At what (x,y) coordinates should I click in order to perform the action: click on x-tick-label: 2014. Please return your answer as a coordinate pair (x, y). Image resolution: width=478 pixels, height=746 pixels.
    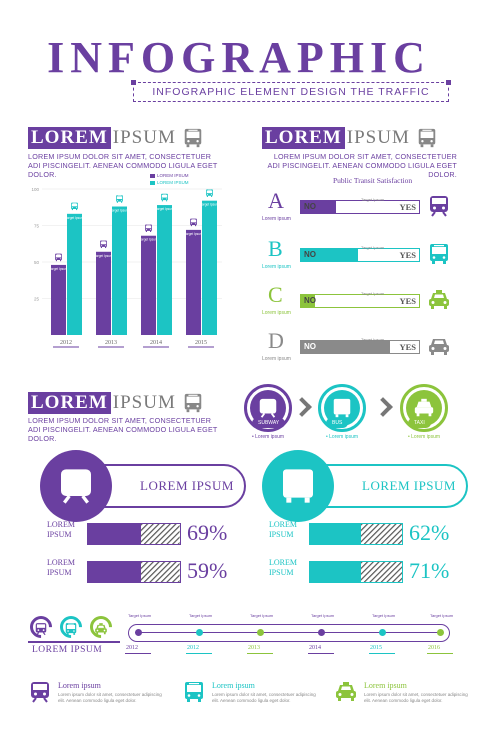
    Looking at the image, I should click on (156, 343).